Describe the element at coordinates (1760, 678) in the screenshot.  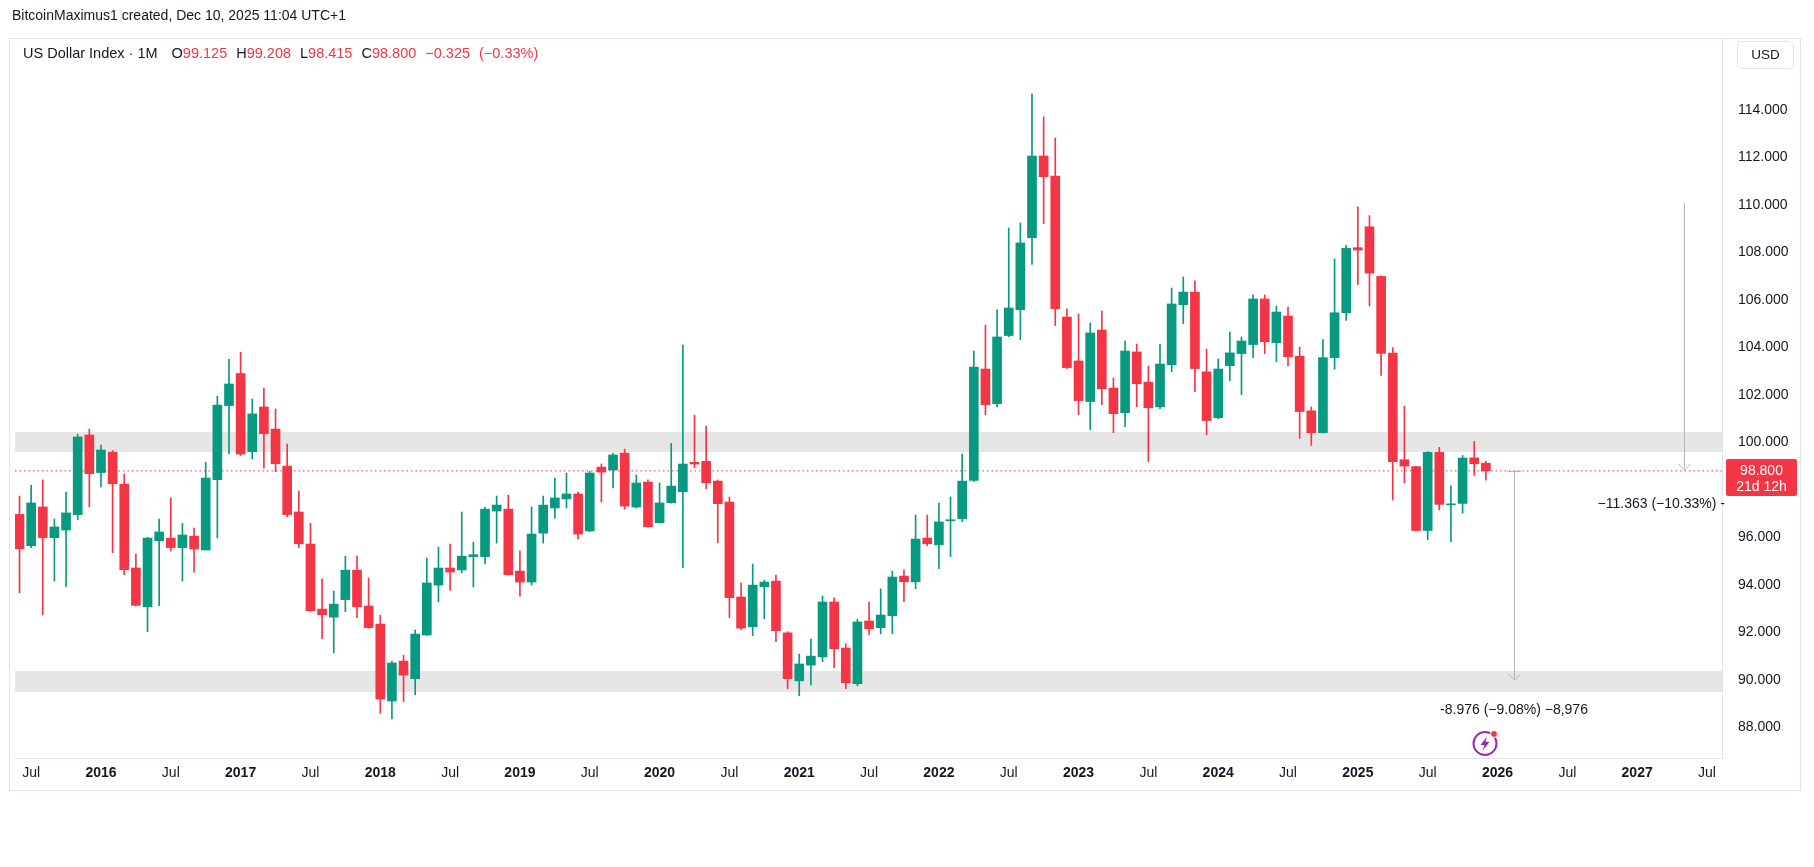
I see `y-tick-label: 90.000` at that location.